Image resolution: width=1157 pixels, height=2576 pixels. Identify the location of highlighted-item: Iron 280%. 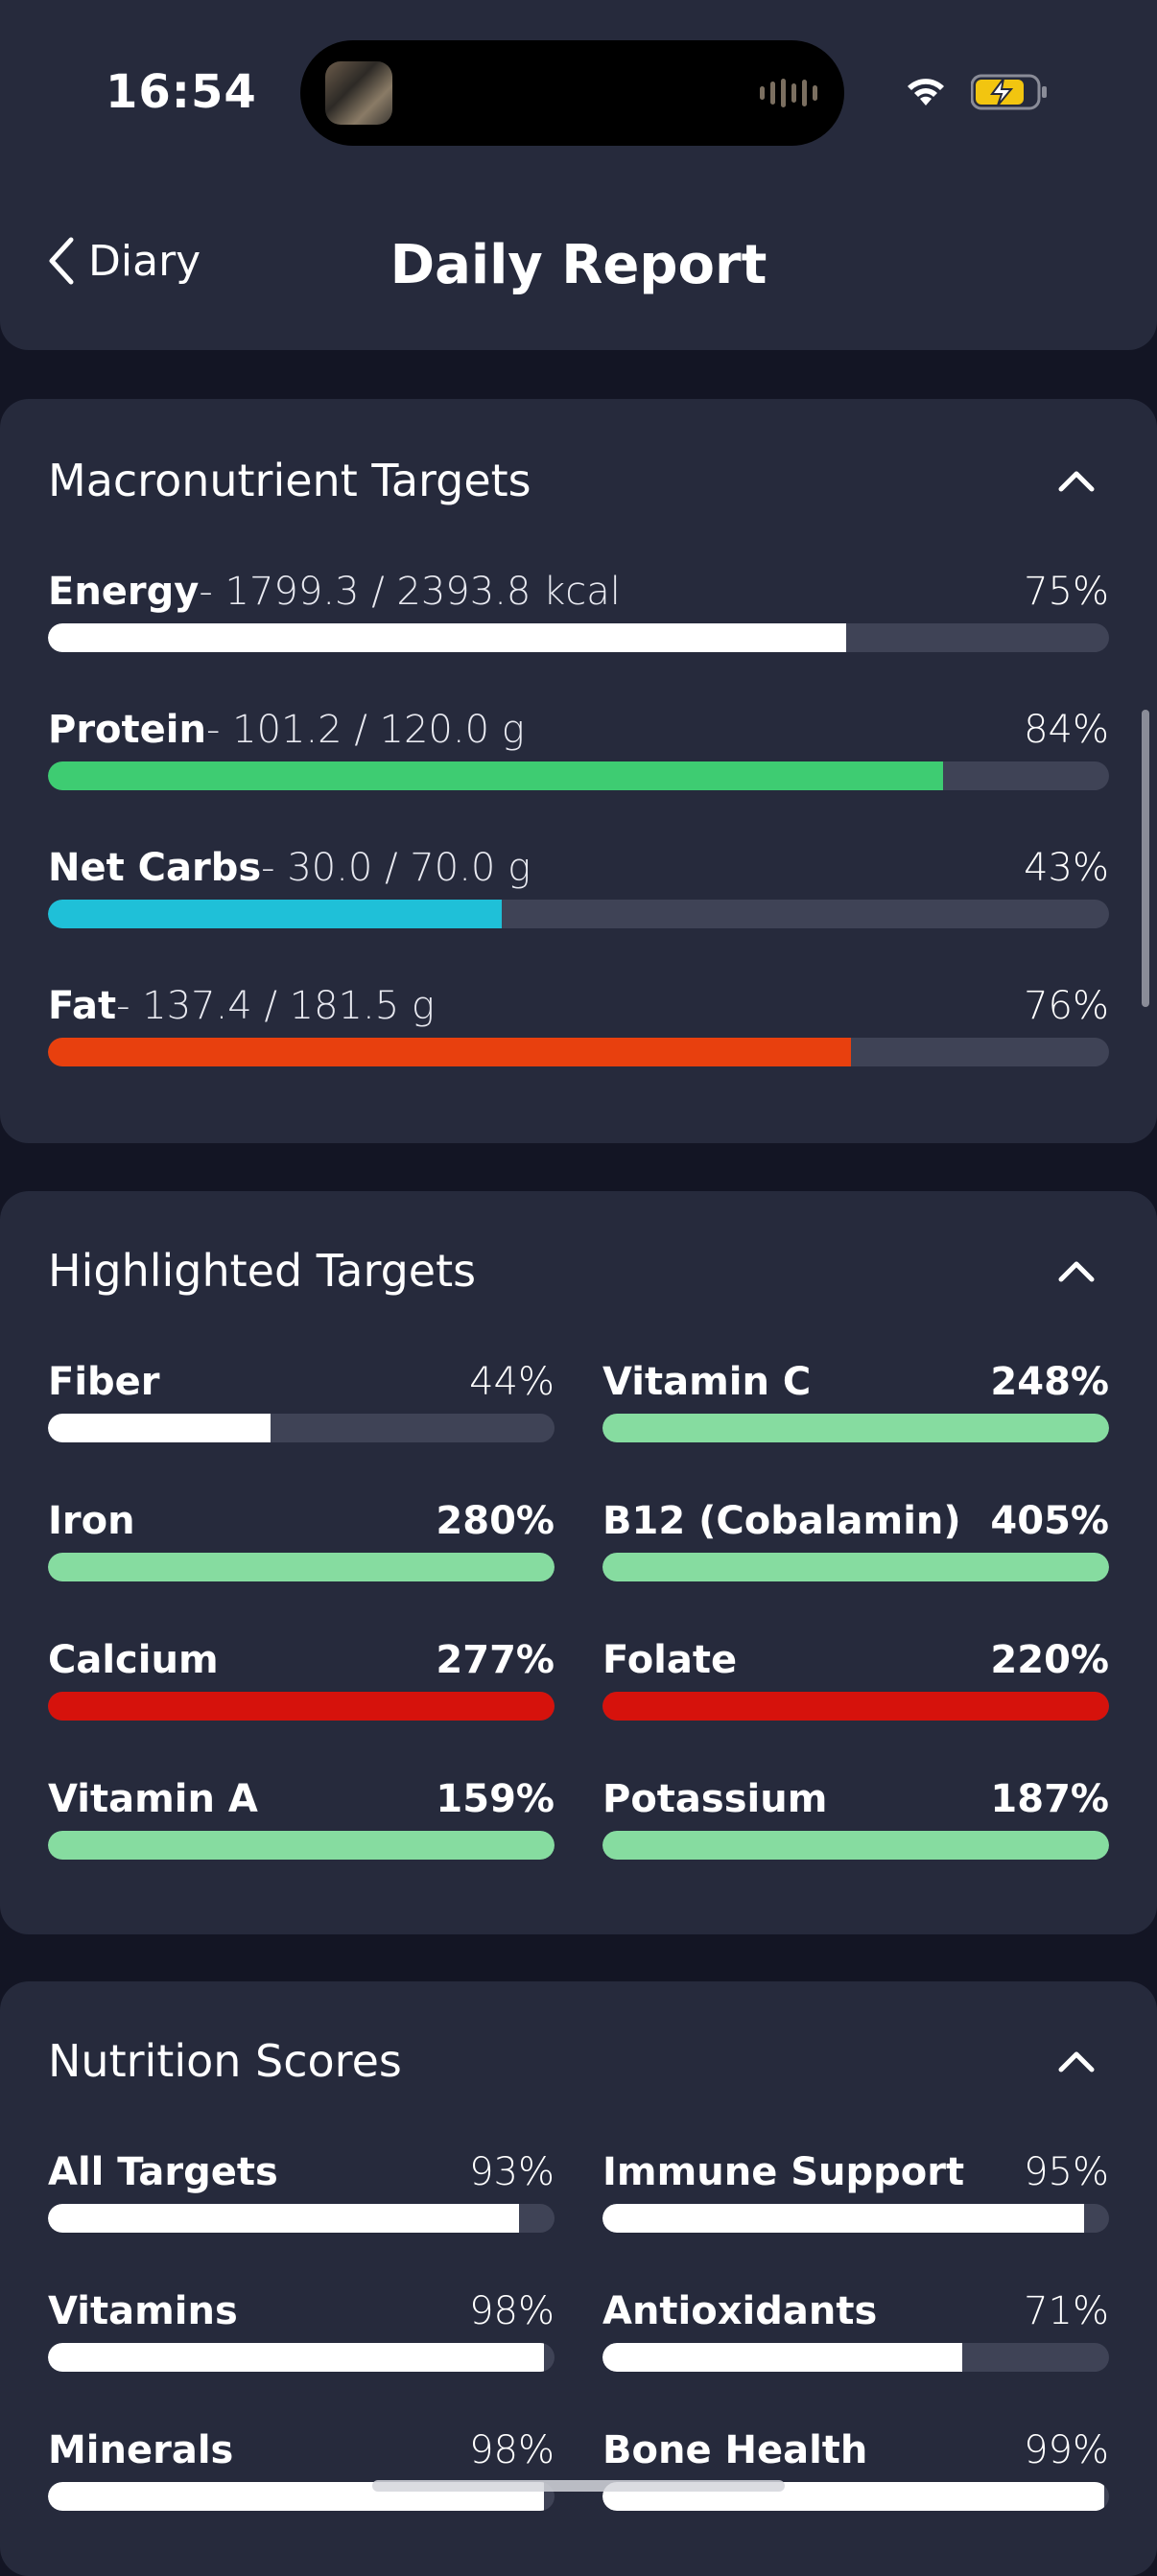
(301, 1542).